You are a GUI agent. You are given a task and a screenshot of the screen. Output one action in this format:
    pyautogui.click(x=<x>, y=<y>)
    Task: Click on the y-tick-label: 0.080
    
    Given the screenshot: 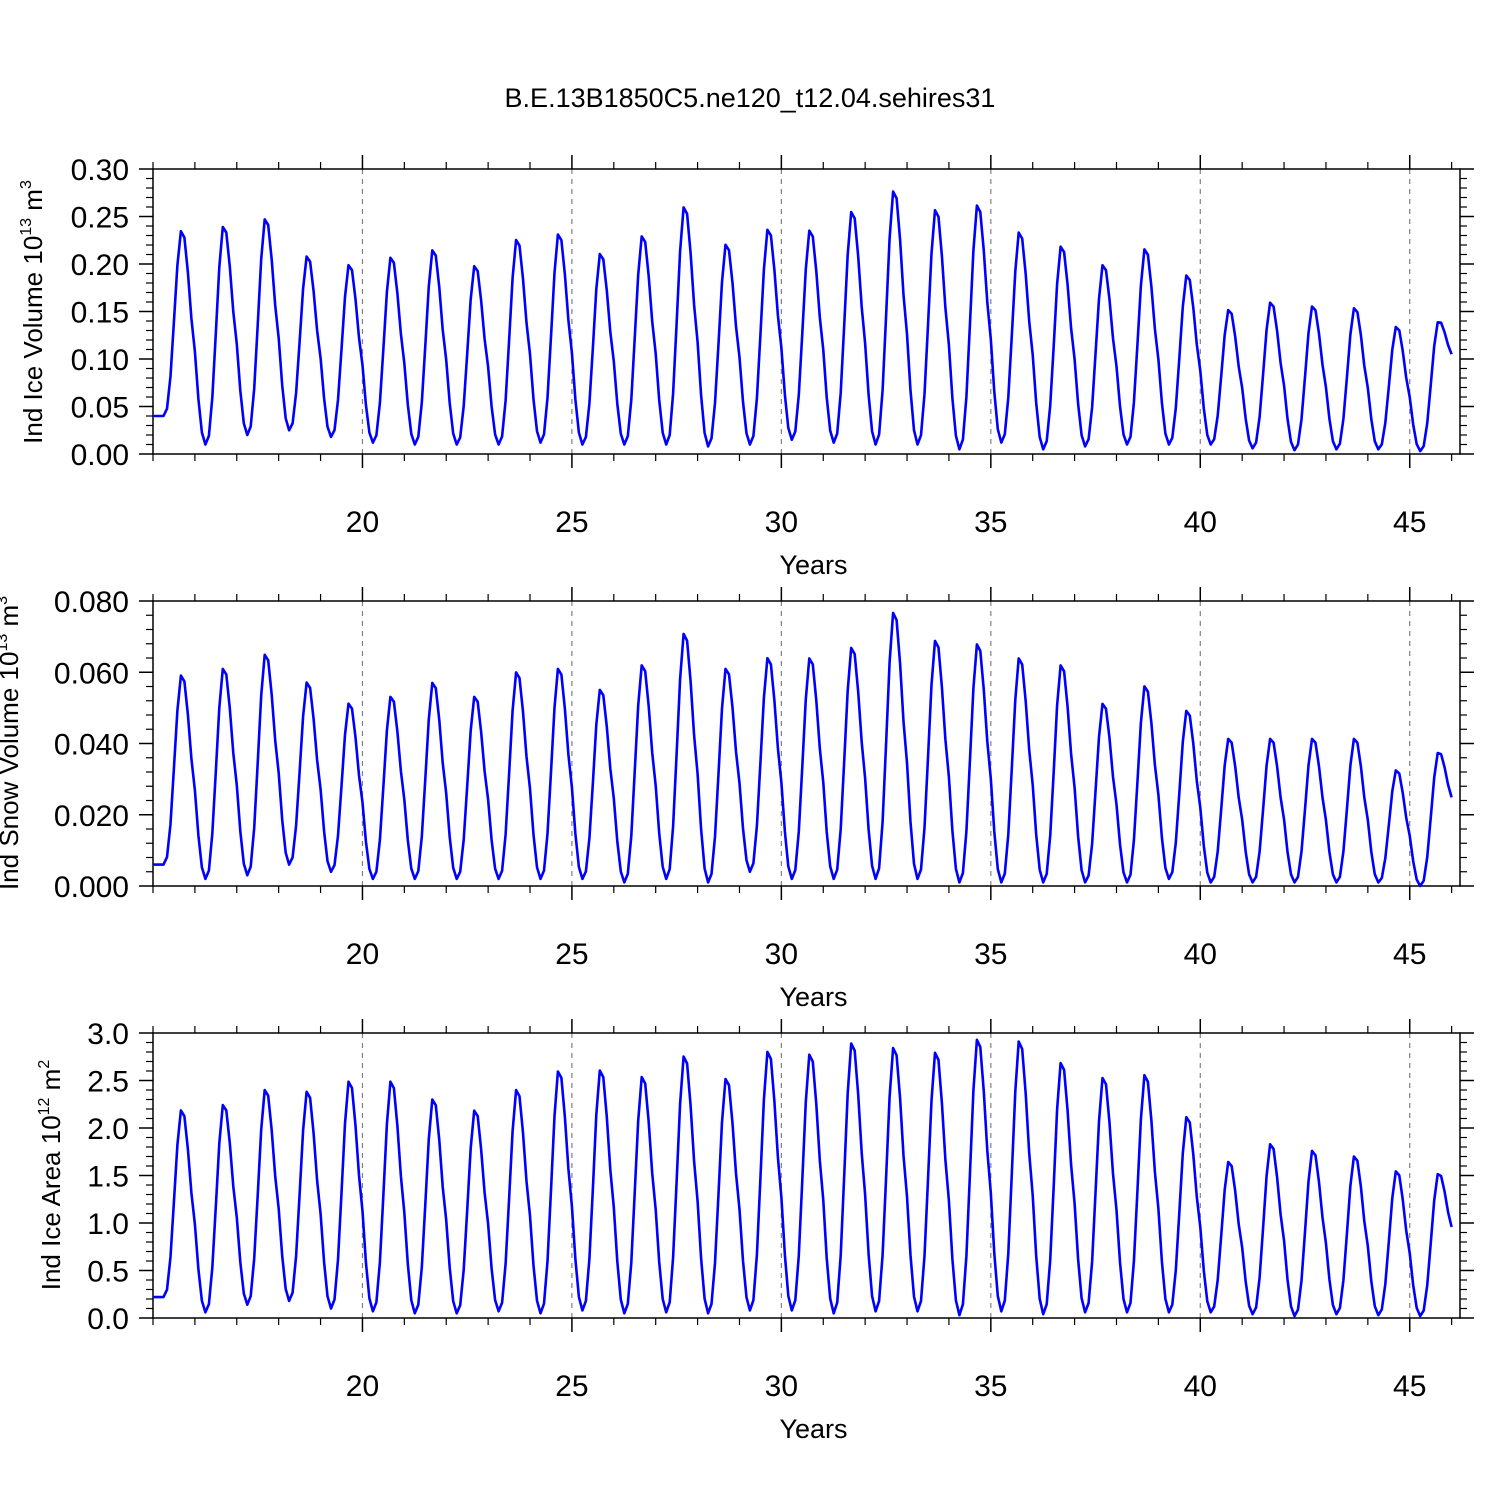 What is the action you would take?
    pyautogui.click(x=91, y=602)
    